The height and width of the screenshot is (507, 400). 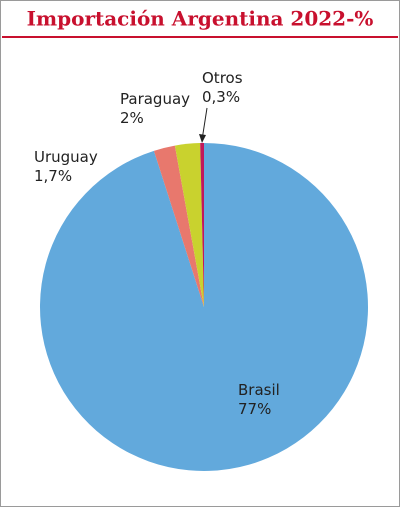 I want to click on slice-value-label: 77%, so click(x=254, y=409).